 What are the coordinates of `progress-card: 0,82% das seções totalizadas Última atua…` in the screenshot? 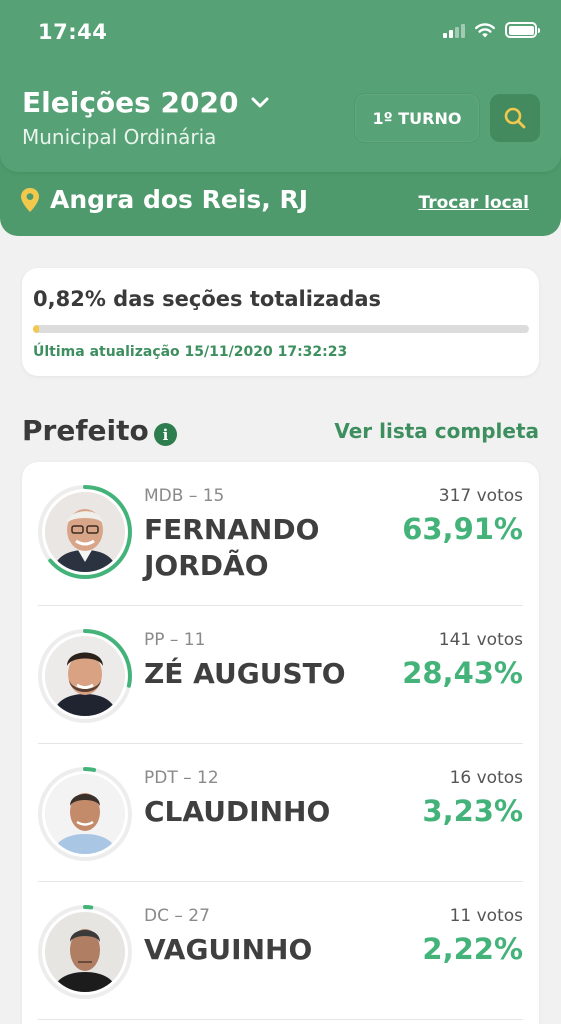 It's located at (280, 322).